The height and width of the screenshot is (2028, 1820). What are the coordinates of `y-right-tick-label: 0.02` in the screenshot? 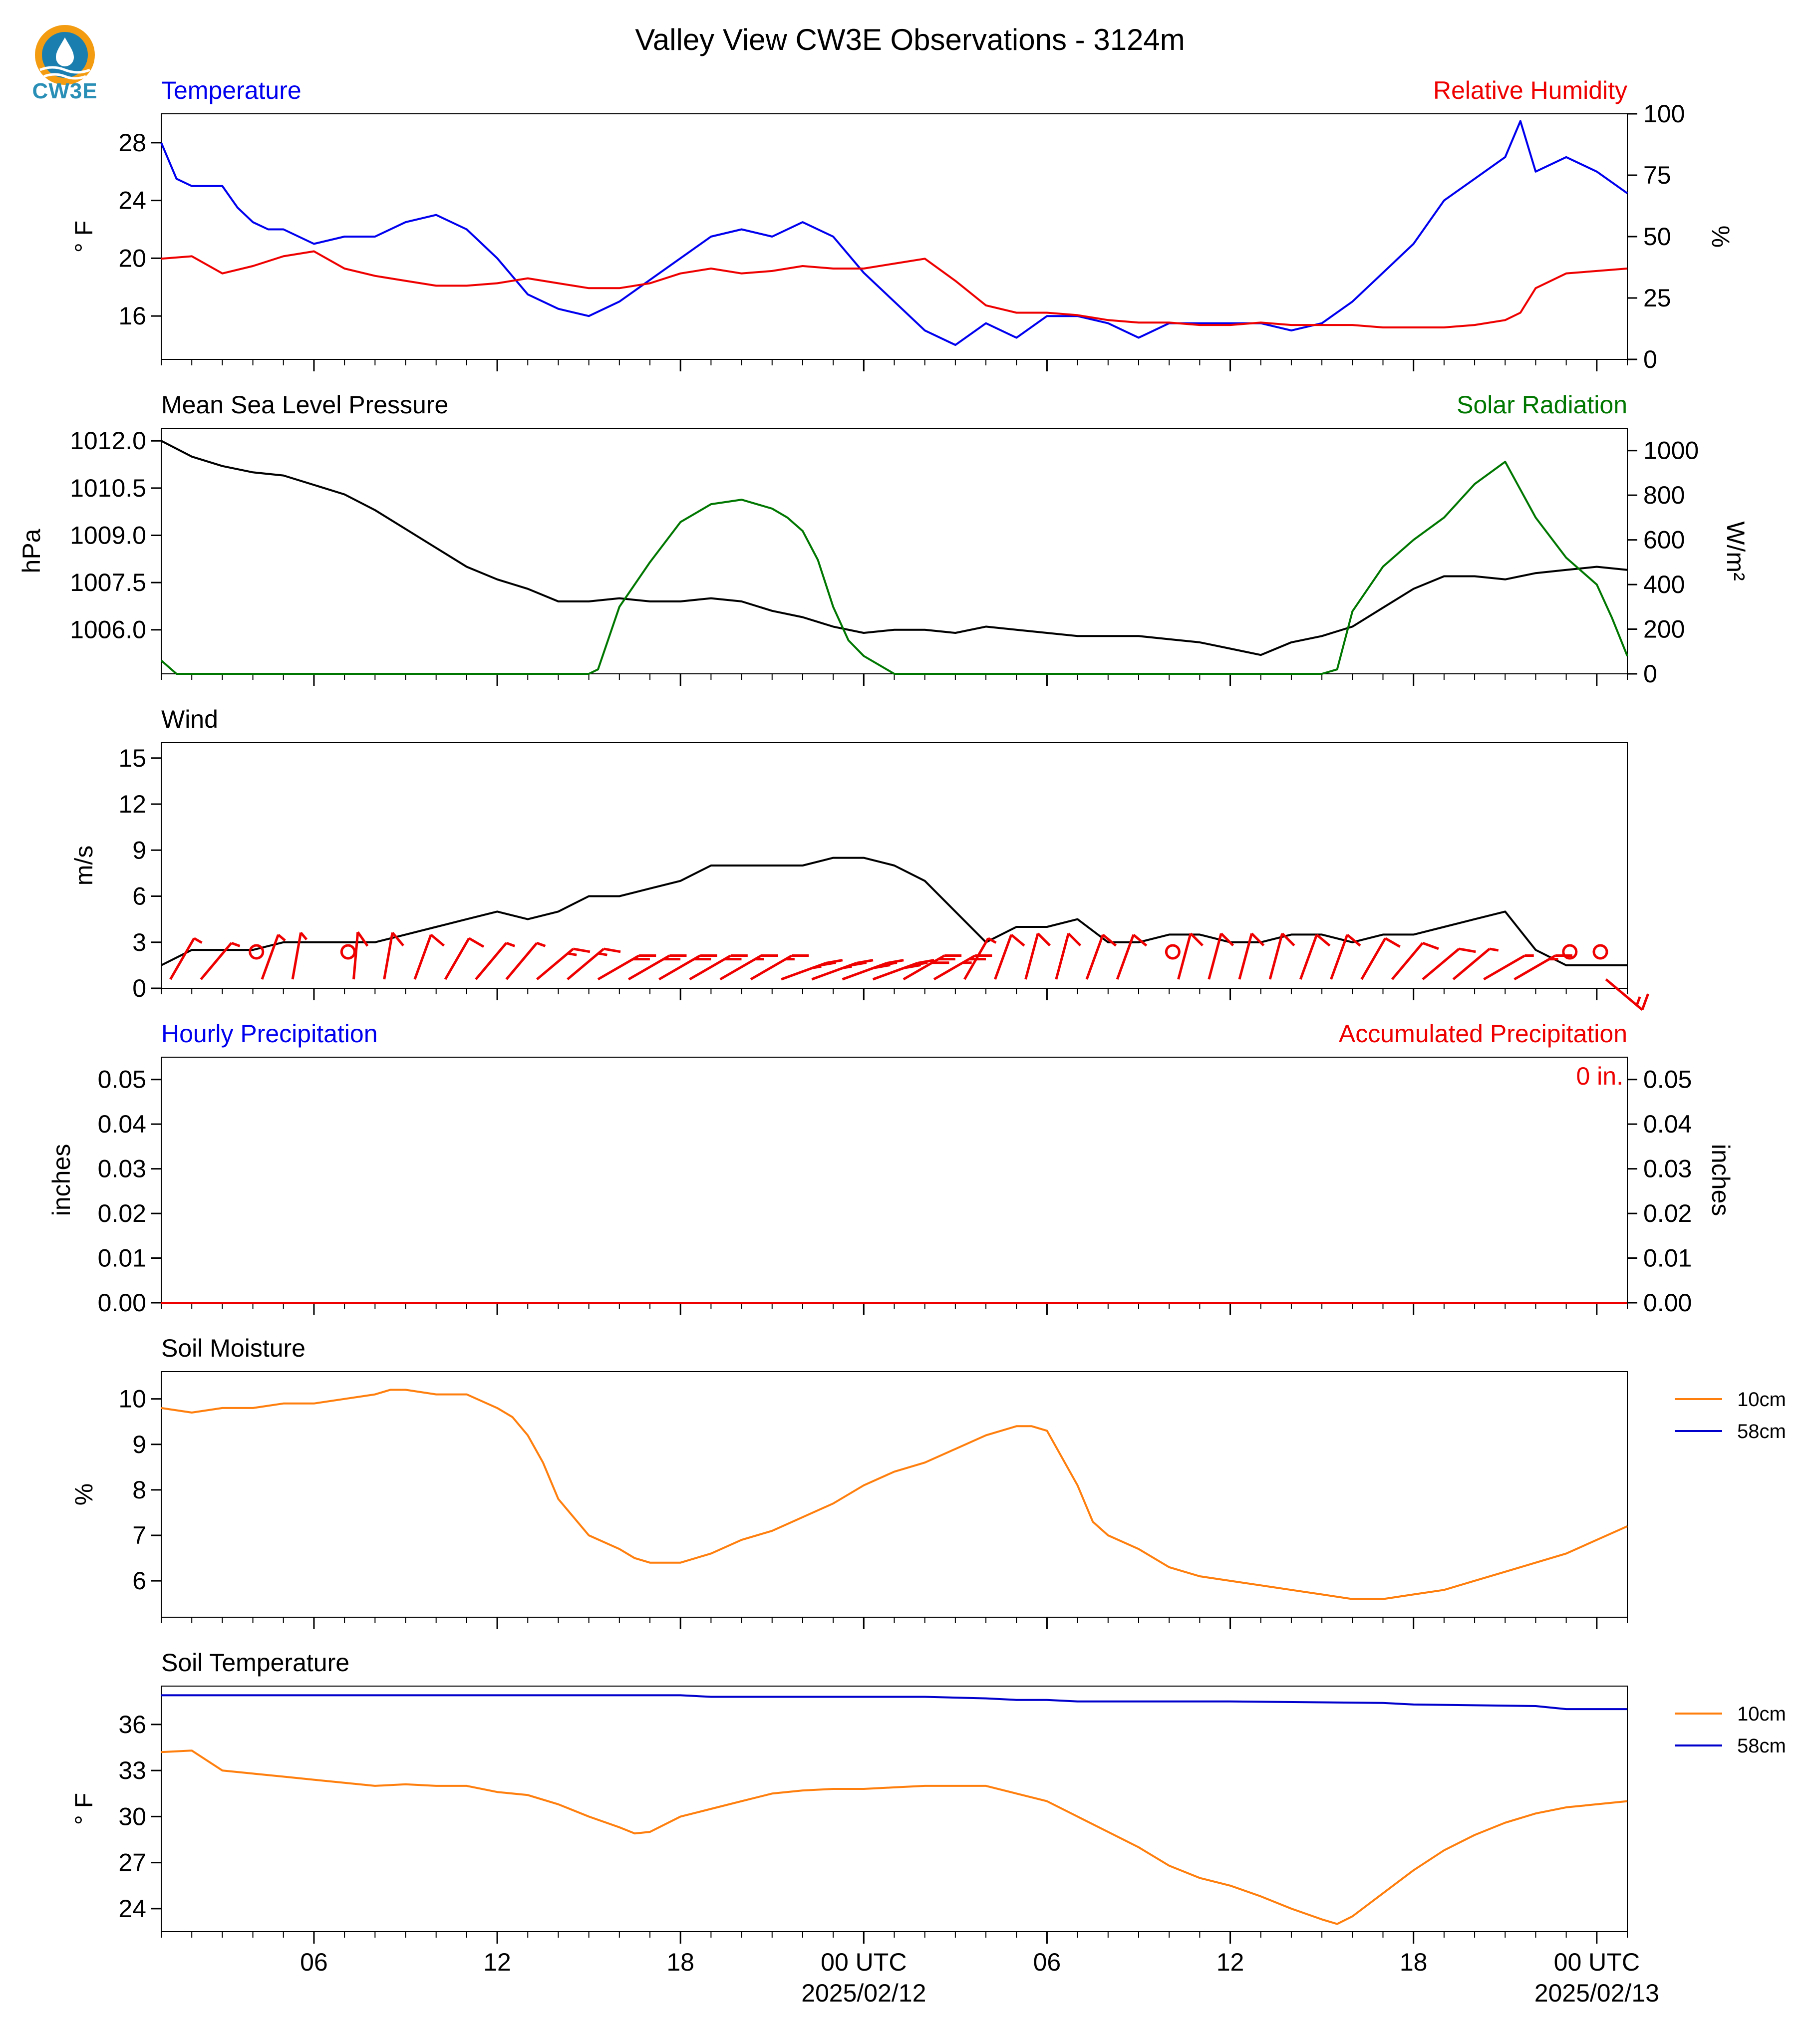 It's located at (1667, 1213).